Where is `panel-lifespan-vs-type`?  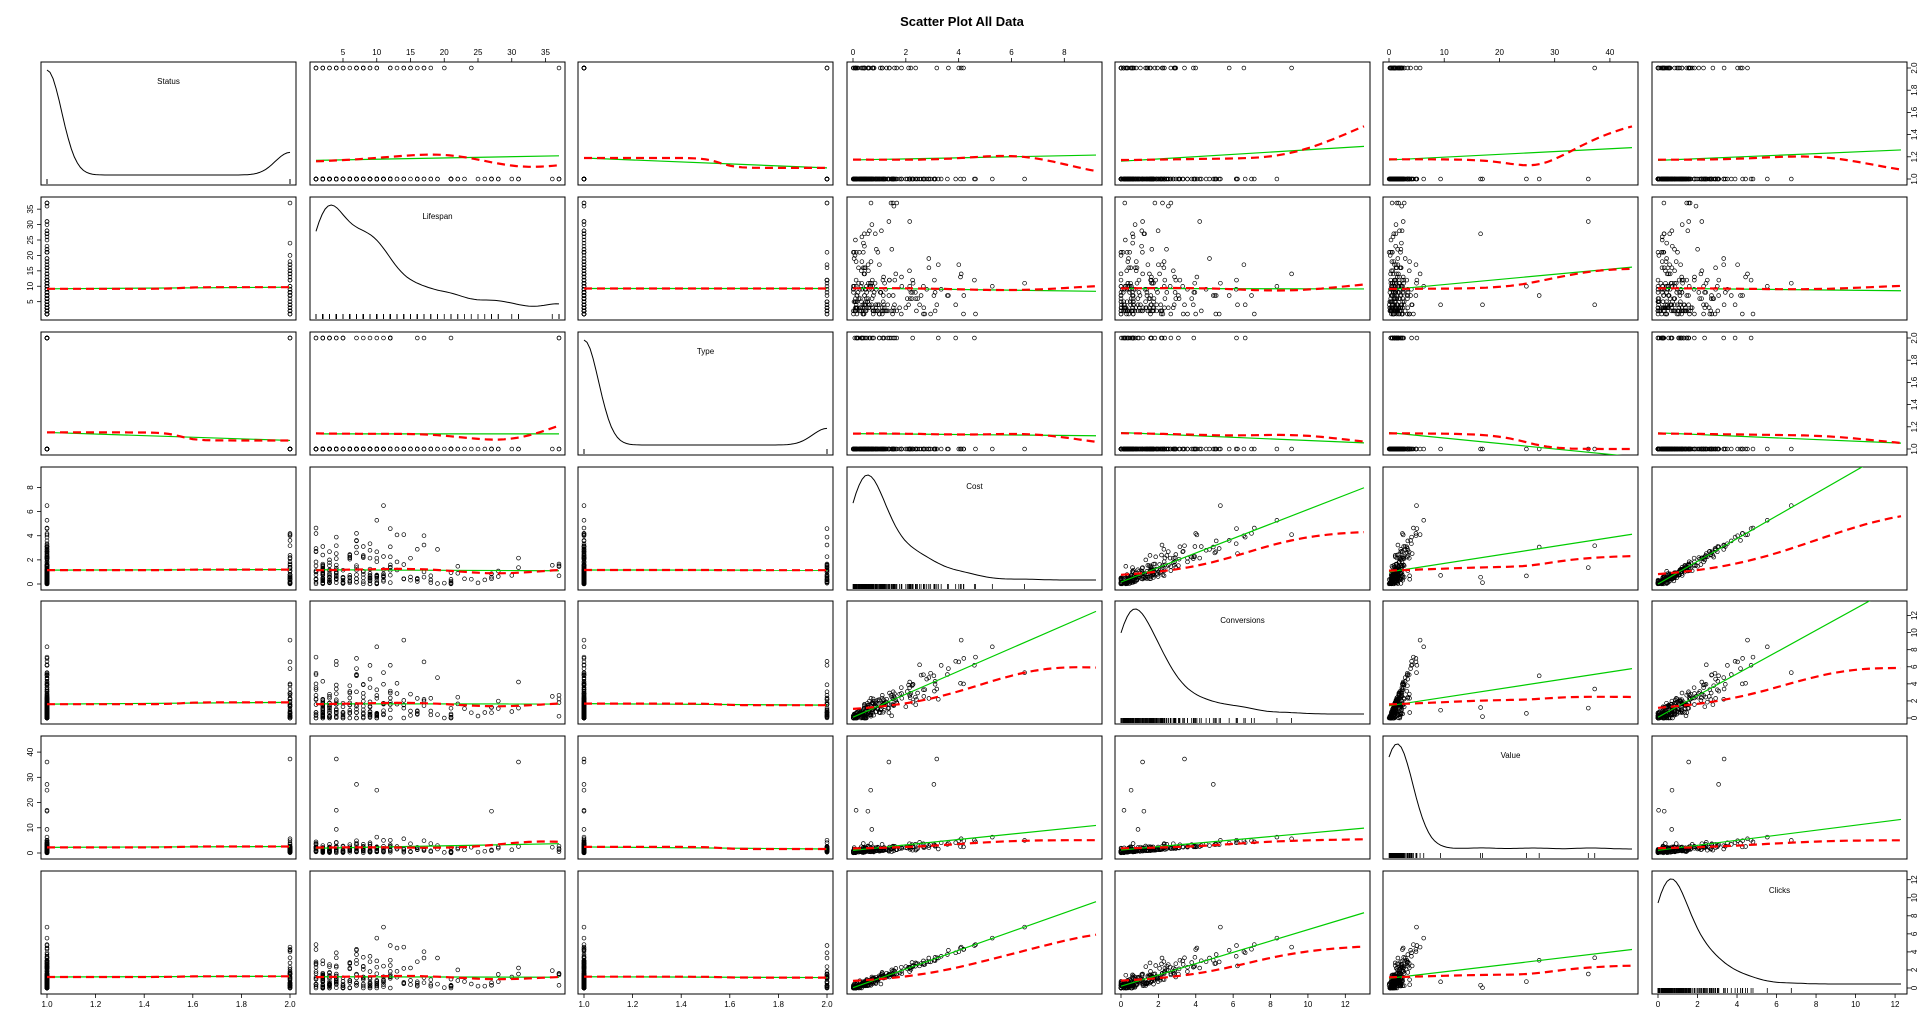
panel-lifespan-vs-type is located at coordinates (705, 258).